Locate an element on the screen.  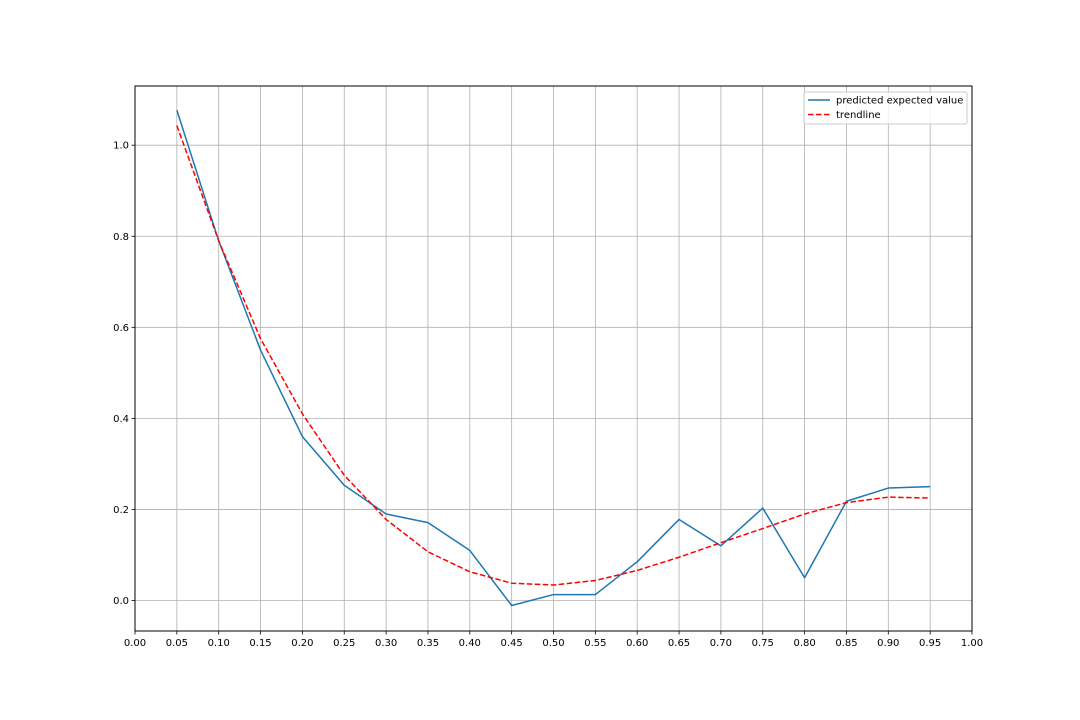
legend: predicted expected value trendline is located at coordinates (885, 108).